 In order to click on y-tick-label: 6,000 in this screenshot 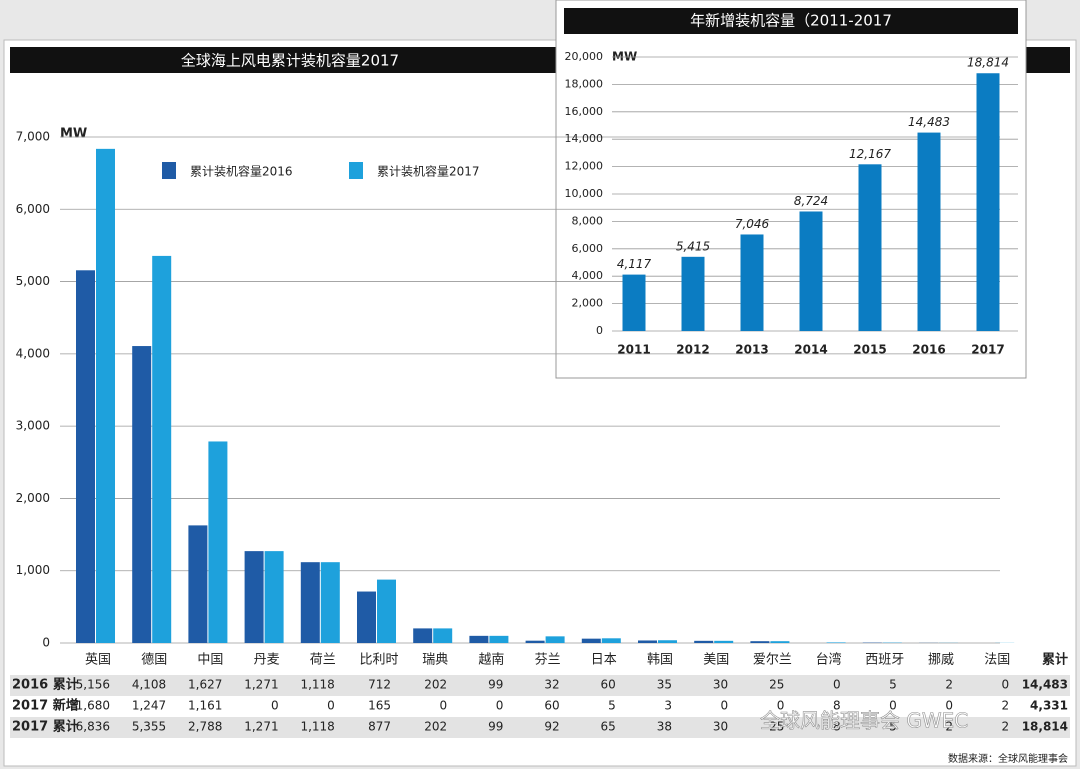, I will do `click(33, 209)`.